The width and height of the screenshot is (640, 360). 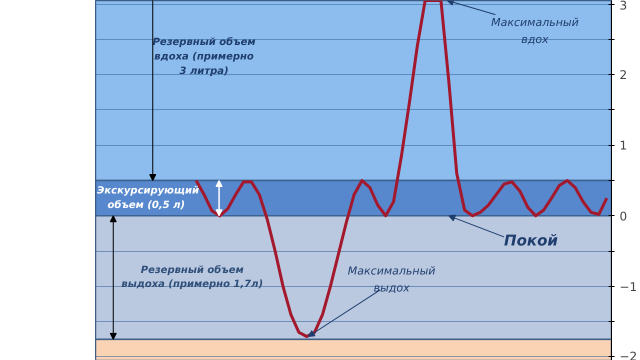 I want to click on y-tick-label: 0, so click(x=624, y=216).